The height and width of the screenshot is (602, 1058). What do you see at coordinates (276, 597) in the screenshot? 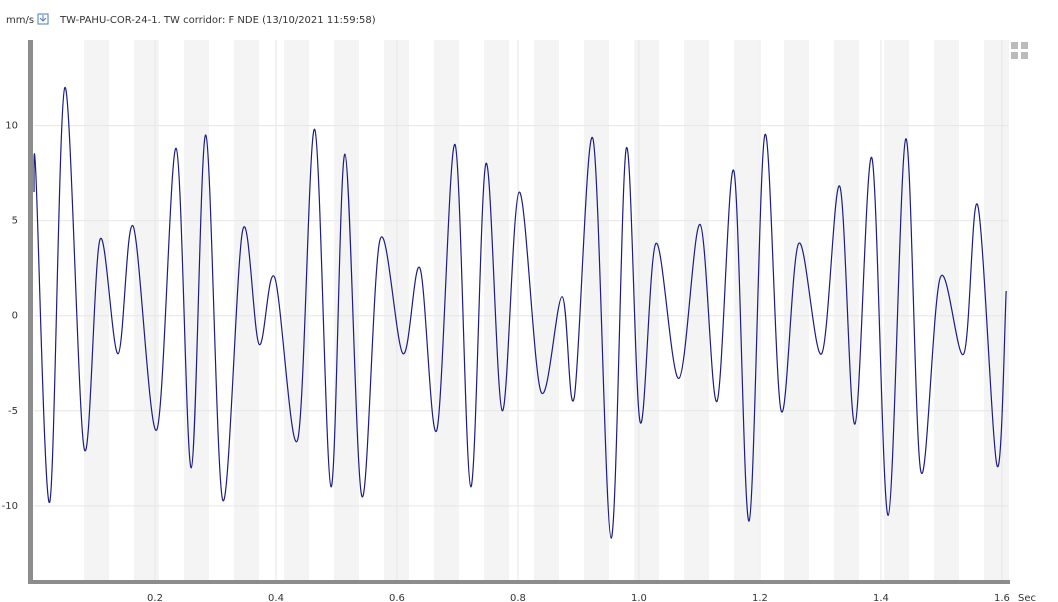
I see `x-tick-label: 0.4` at bounding box center [276, 597].